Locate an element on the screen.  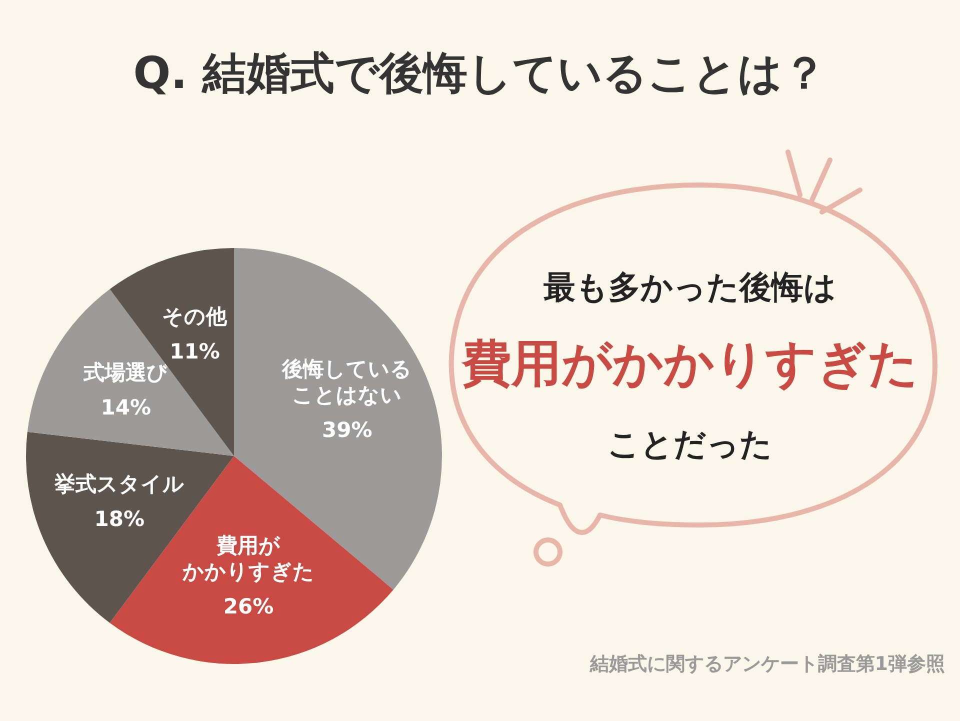
text: ことだった is located at coordinates (690, 443).